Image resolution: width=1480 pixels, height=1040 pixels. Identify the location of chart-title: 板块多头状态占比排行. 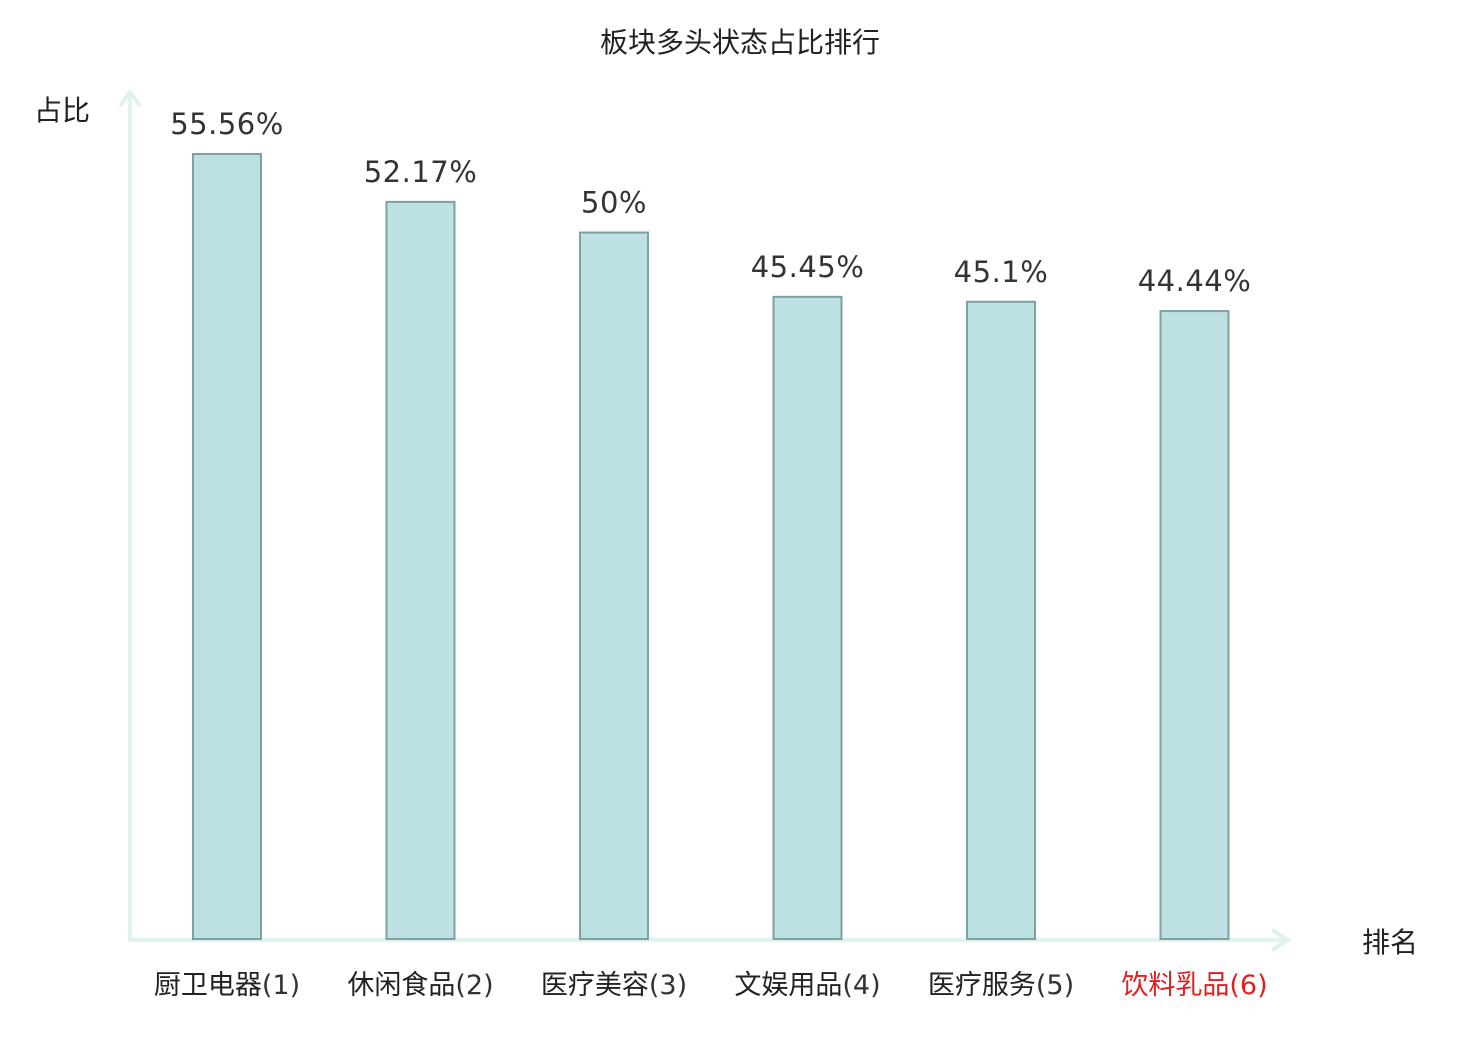
(740, 42).